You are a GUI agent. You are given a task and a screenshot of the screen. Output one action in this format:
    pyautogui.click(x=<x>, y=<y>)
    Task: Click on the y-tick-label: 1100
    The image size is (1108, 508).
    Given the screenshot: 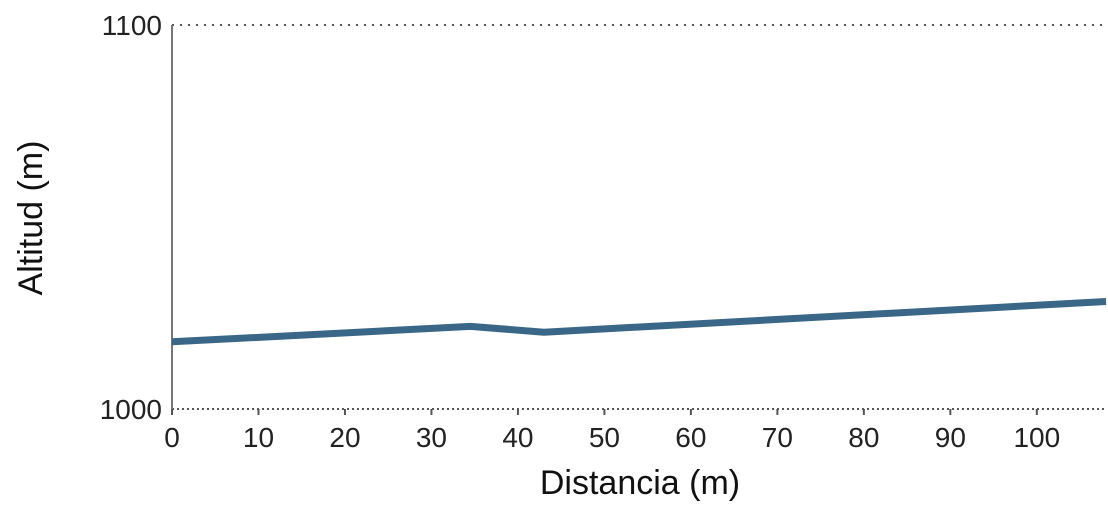 What is the action you would take?
    pyautogui.click(x=132, y=25)
    